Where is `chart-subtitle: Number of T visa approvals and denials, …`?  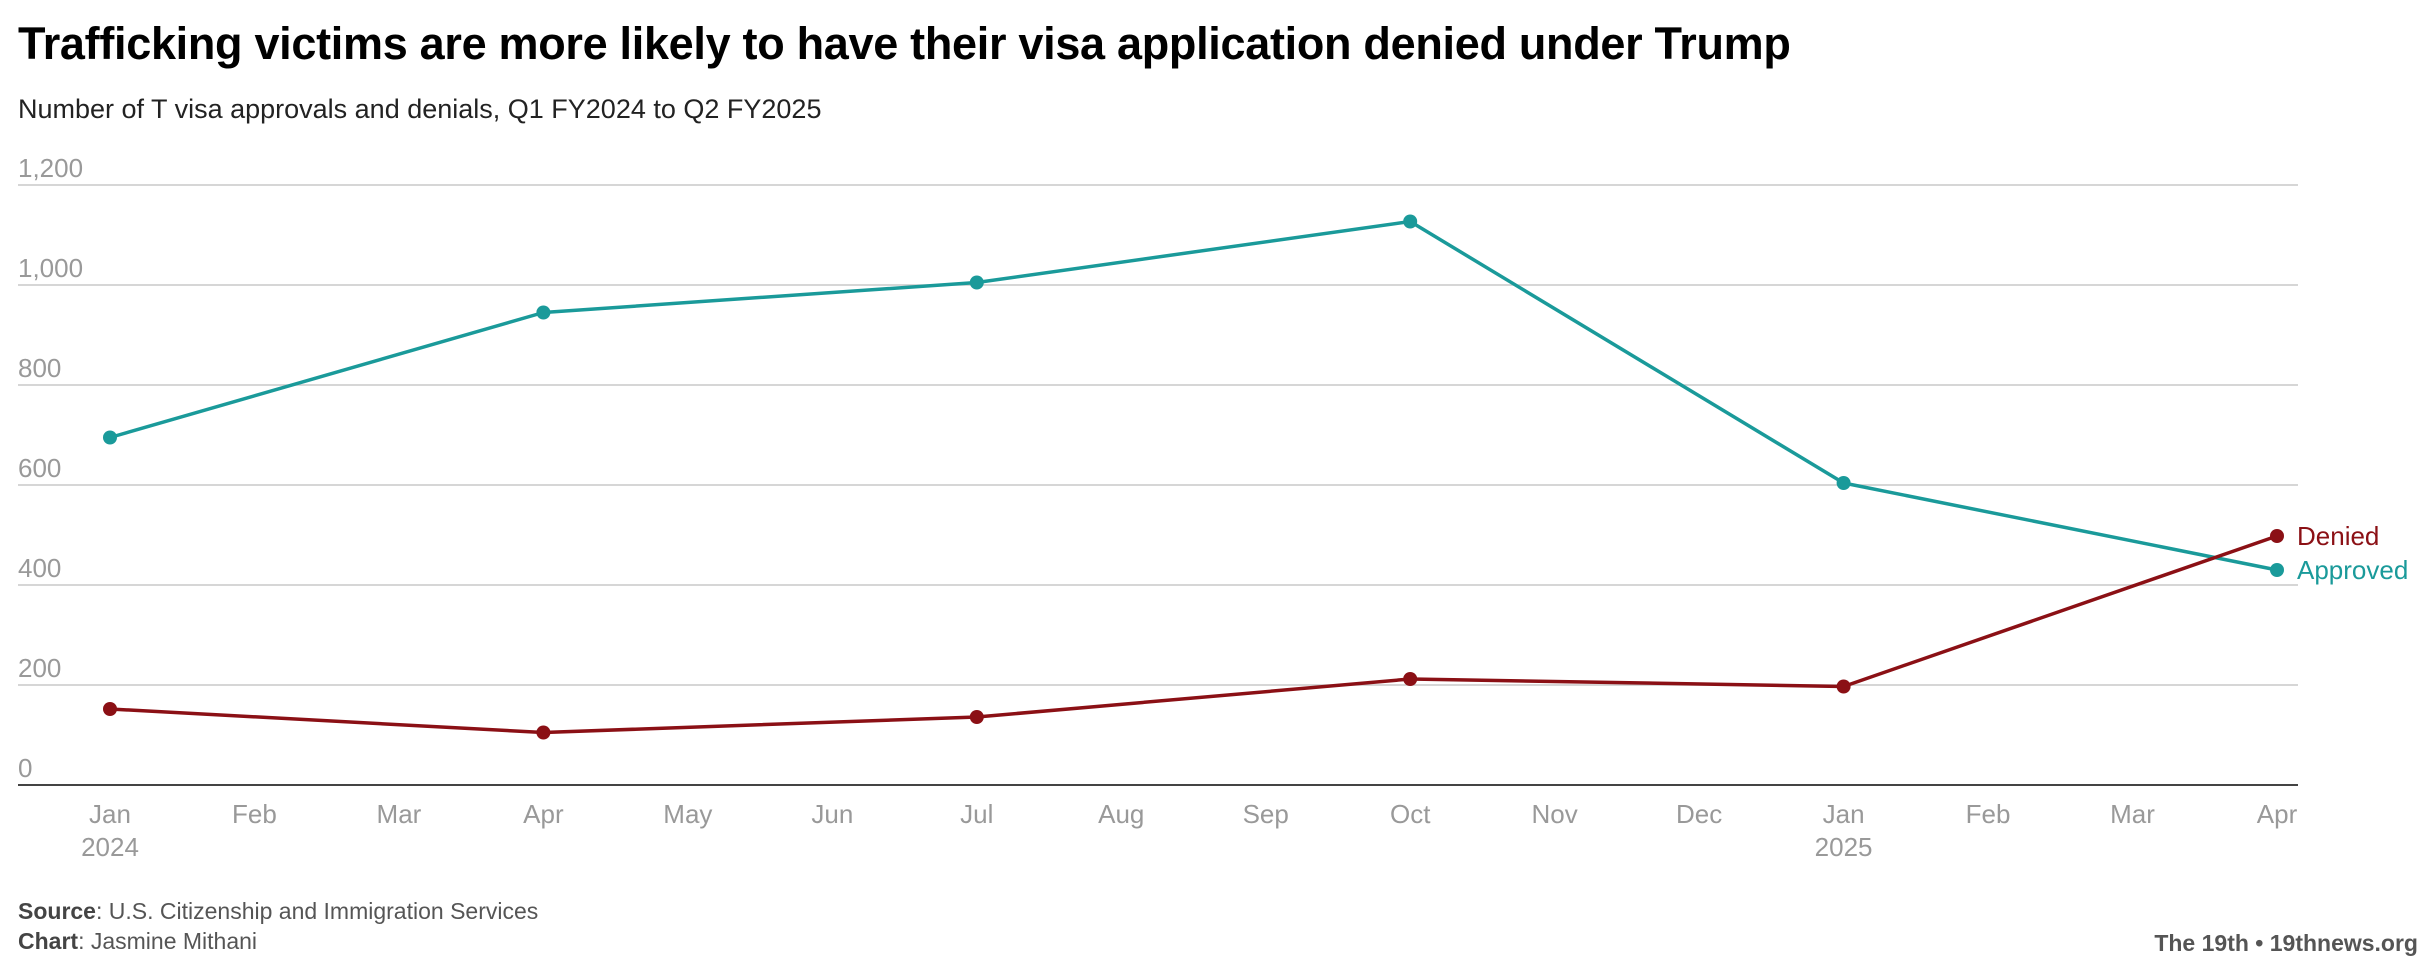 chart-subtitle: Number of T visa approvals and denials, … is located at coordinates (420, 109).